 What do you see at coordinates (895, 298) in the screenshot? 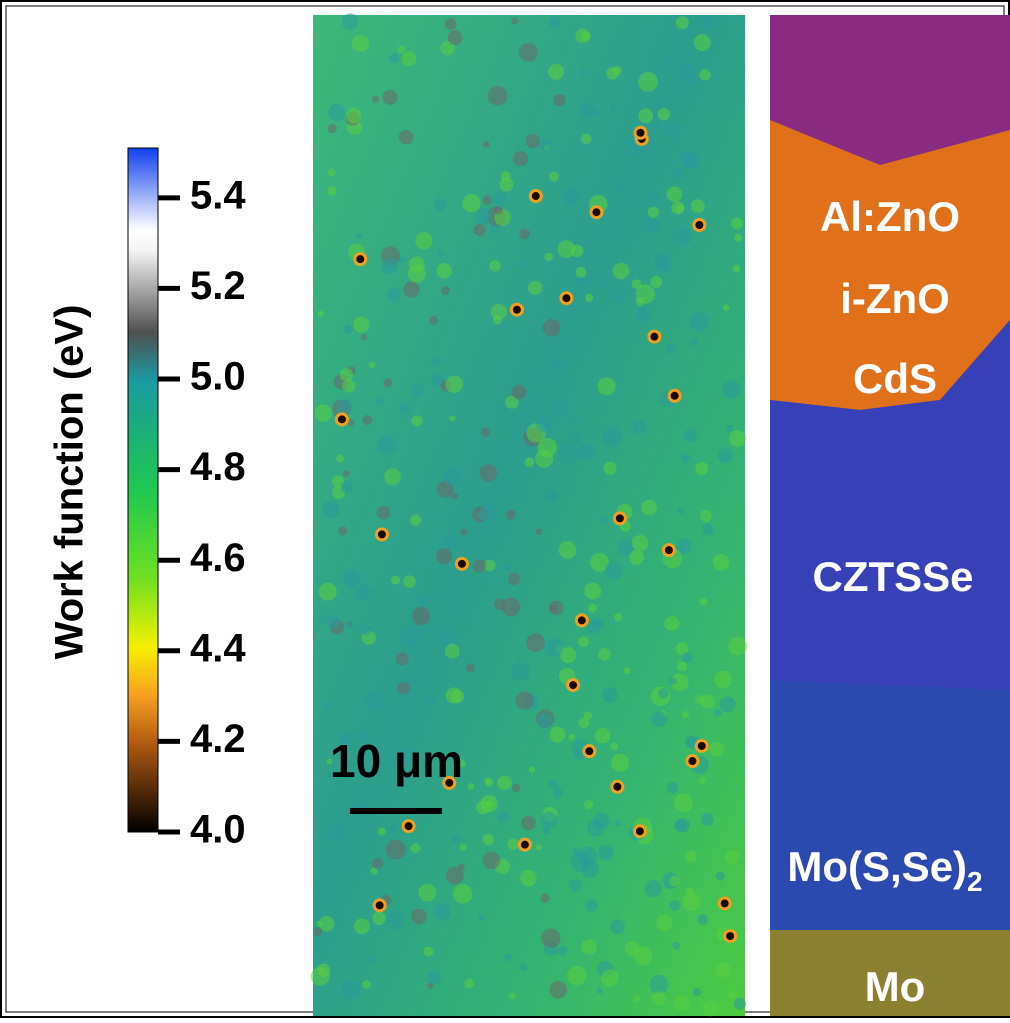
I see `layer-label: i-ZnO` at bounding box center [895, 298].